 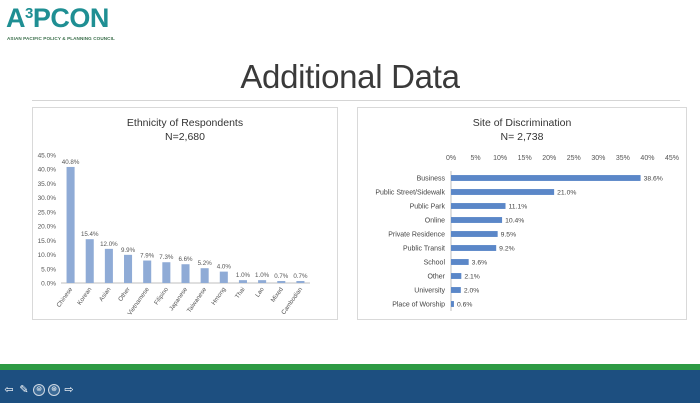 I want to click on title-divider, so click(x=356, y=100).